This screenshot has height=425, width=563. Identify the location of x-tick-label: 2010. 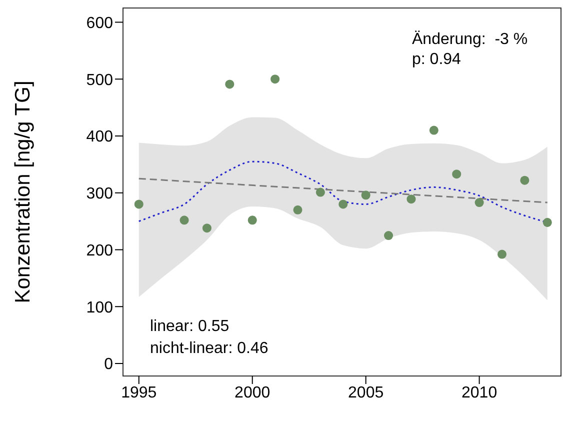
(480, 393).